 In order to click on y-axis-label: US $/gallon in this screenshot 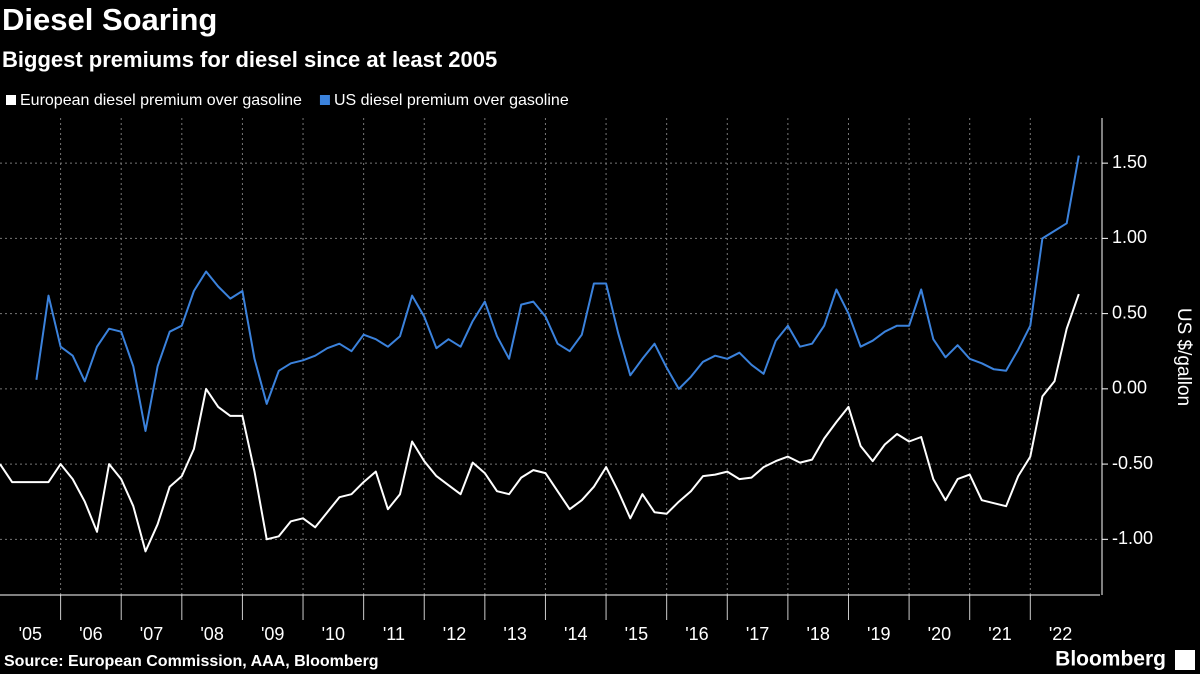, I will do `click(1183, 357)`.